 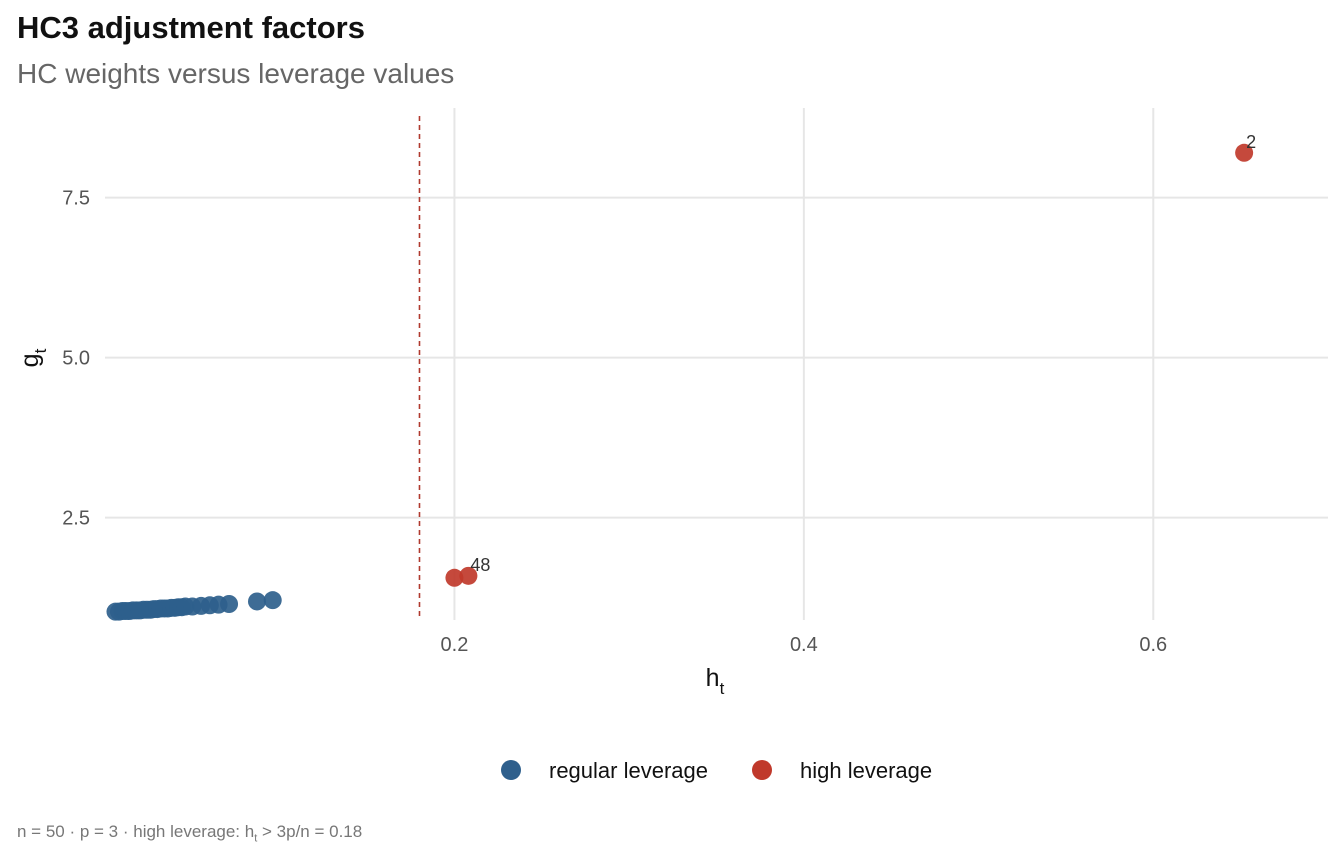 I want to click on legend: regular leverage high leverage, so click(x=716, y=770).